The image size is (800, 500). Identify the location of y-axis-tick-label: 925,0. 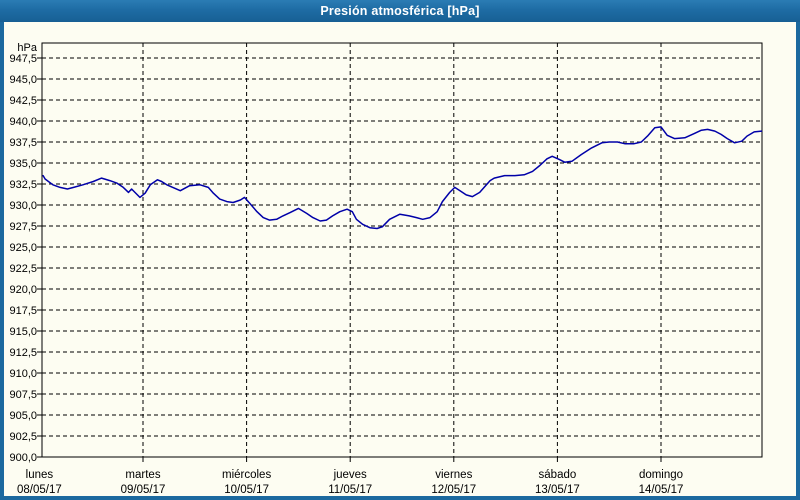
(23, 248).